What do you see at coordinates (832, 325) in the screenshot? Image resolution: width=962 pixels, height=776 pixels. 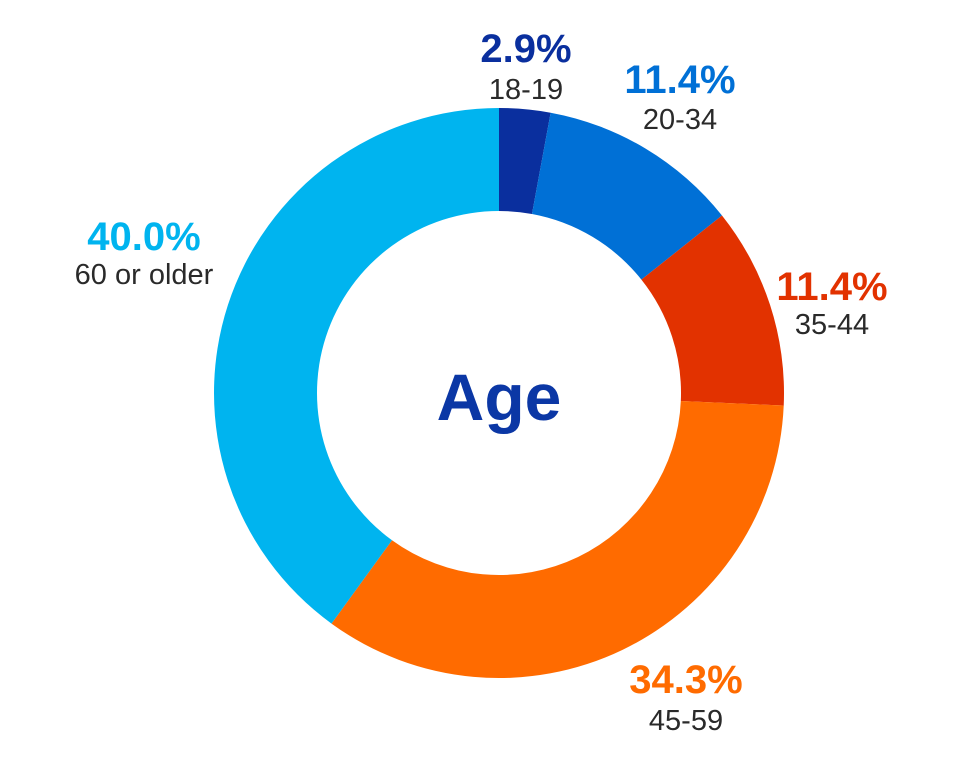 I see `category-label: 35-44` at bounding box center [832, 325].